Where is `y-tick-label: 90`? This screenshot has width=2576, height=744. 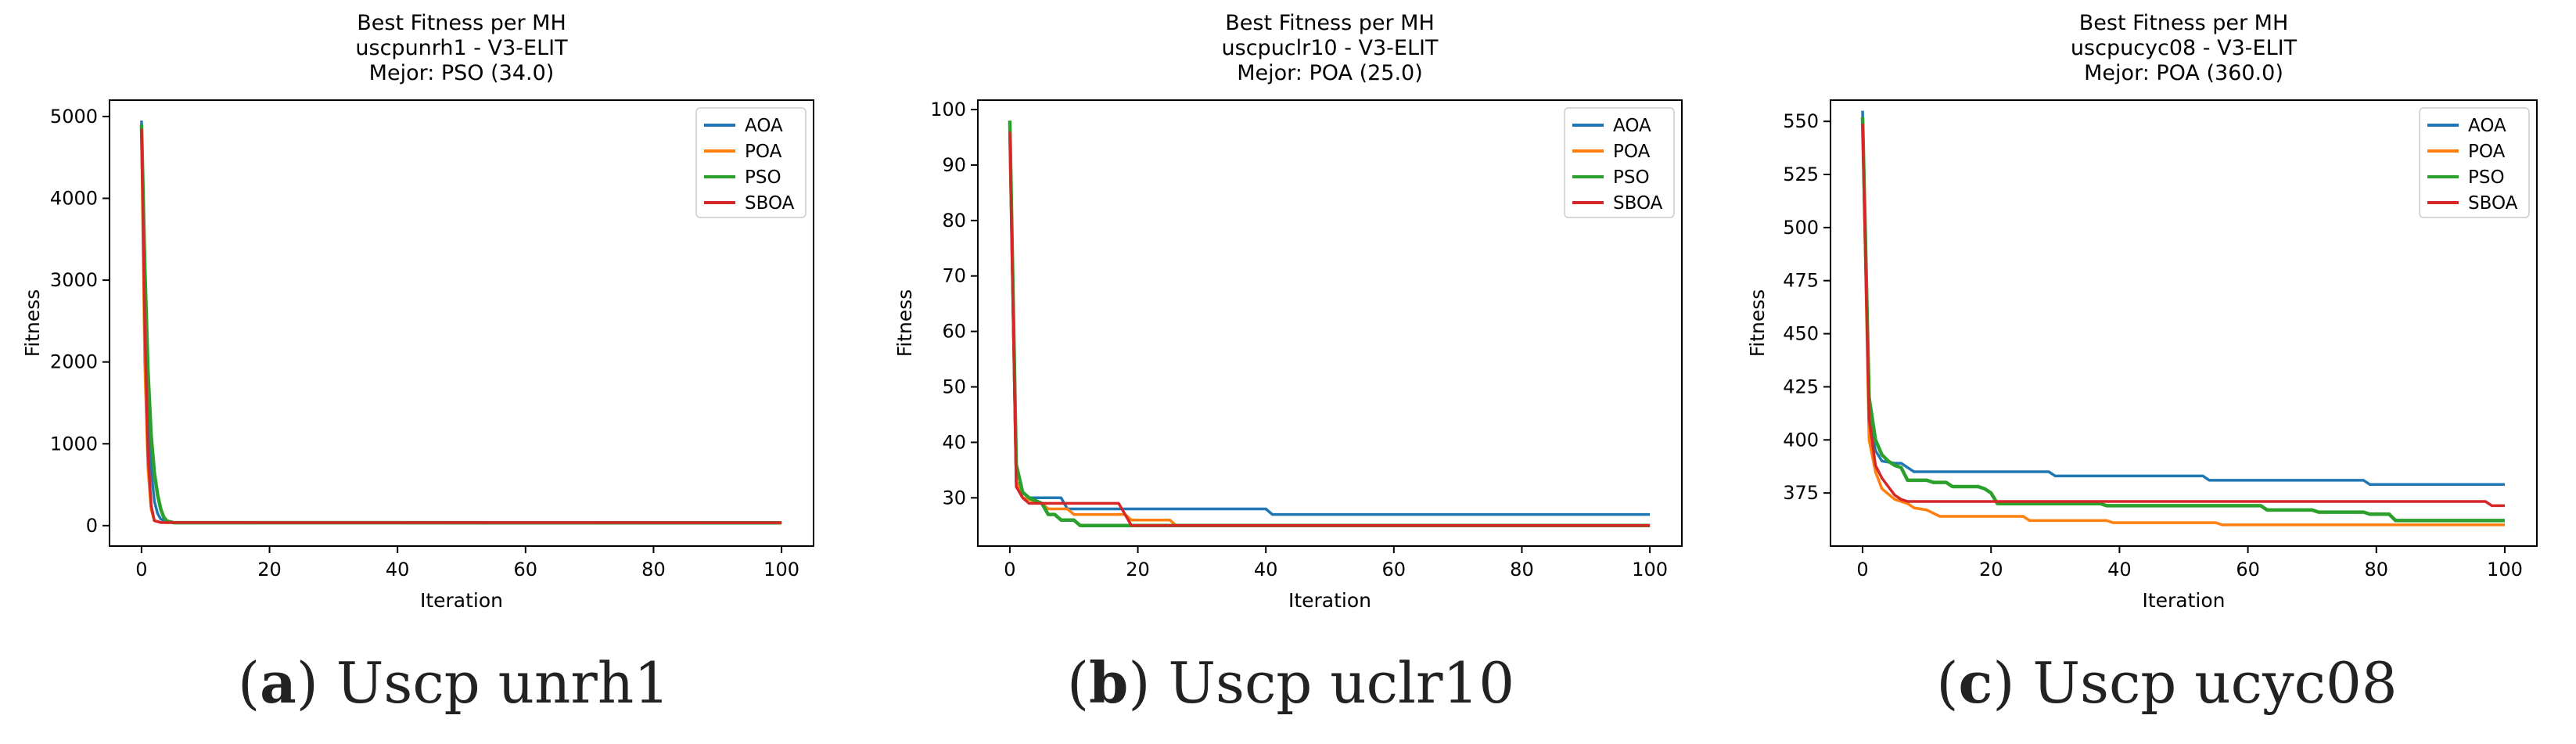 y-tick-label: 90 is located at coordinates (954, 165).